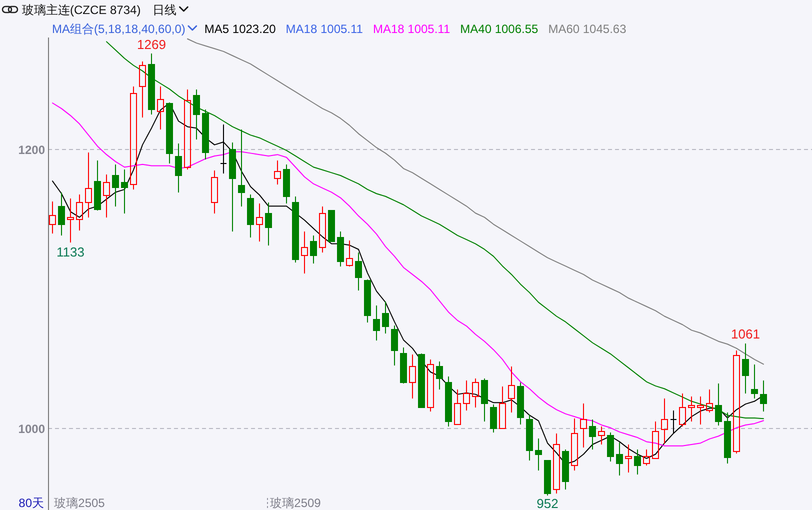 Image resolution: width=812 pixels, height=510 pixels. I want to click on x-tick-label: 玻璃2509, so click(296, 503).